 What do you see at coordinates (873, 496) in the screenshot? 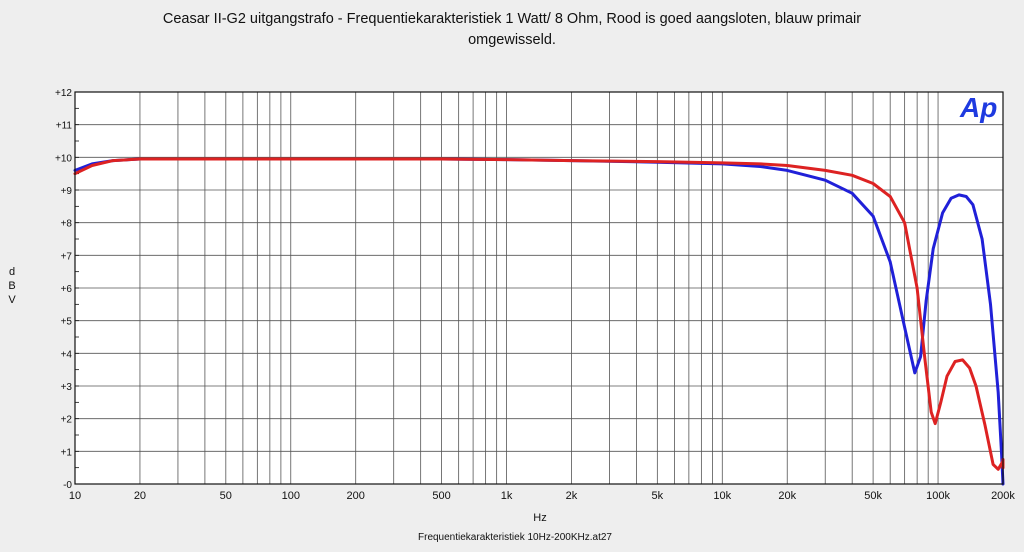
I see `x-tick-label: 50k` at bounding box center [873, 496].